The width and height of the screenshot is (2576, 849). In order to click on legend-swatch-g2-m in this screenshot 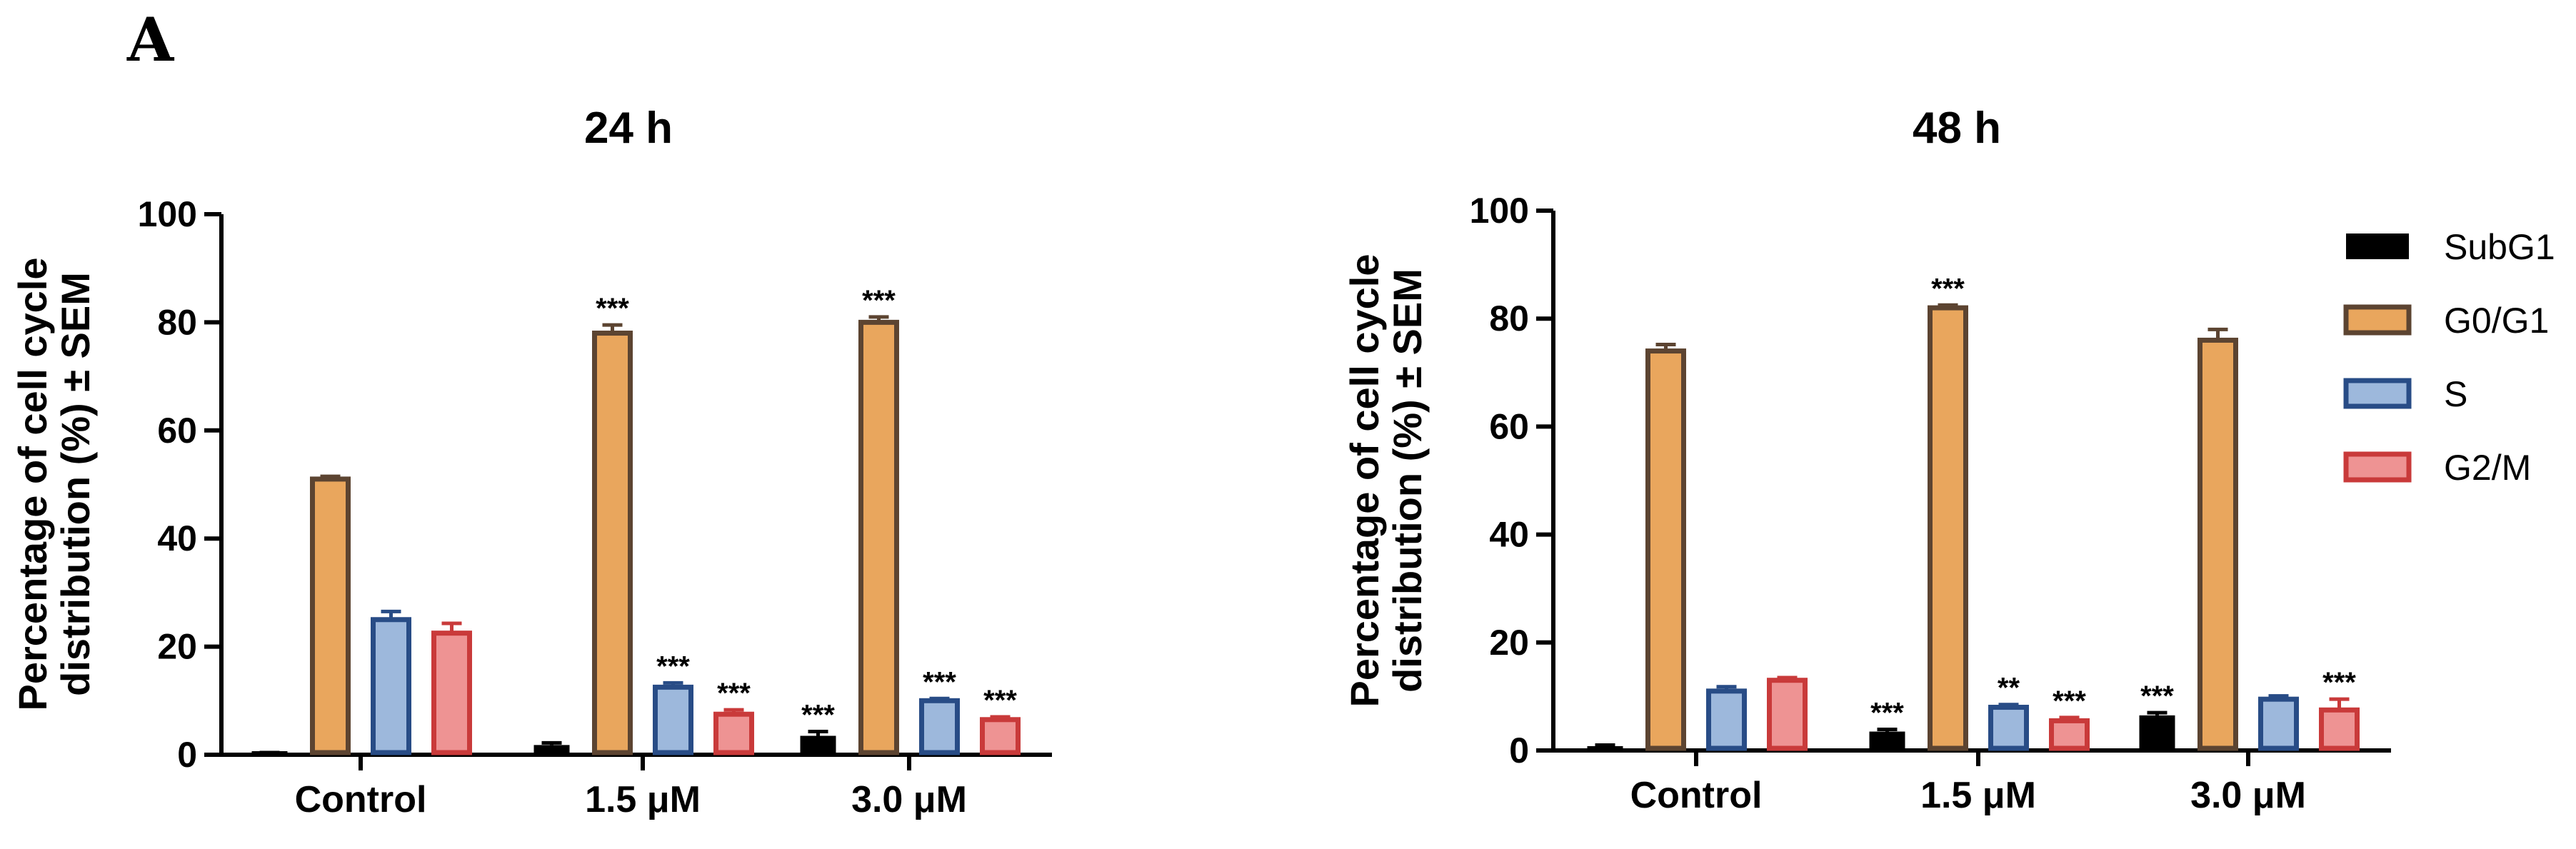, I will do `click(2377, 467)`.